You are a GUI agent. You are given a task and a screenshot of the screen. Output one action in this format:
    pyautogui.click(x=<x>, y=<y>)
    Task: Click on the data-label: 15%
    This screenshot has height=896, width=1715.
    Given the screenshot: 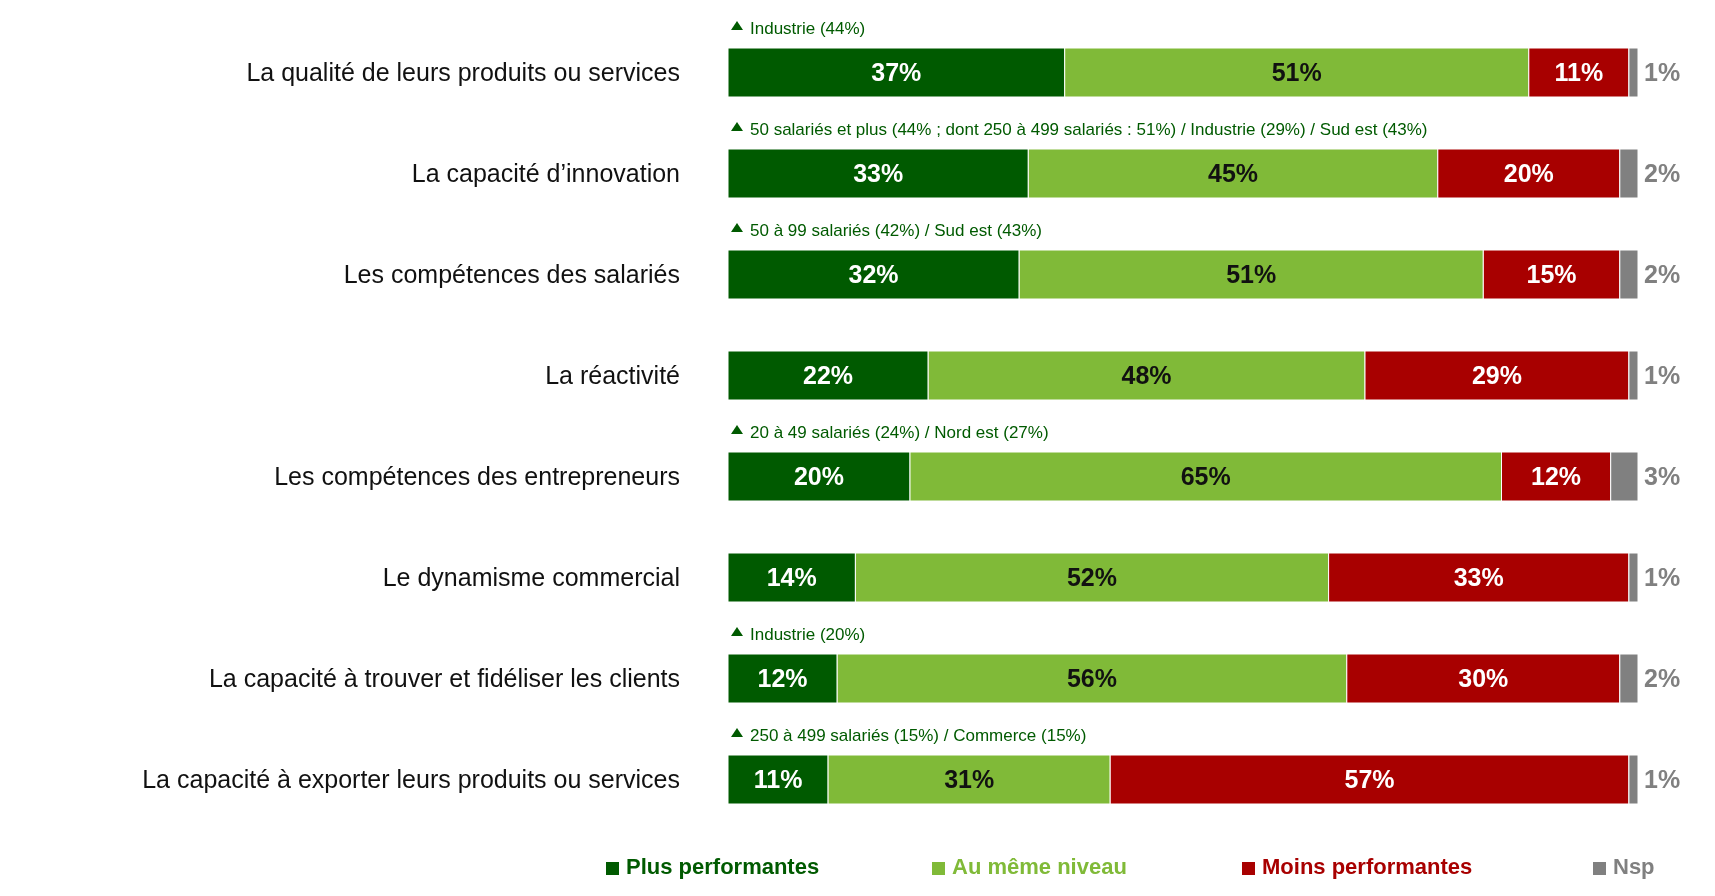 What is the action you would take?
    pyautogui.click(x=1551, y=274)
    